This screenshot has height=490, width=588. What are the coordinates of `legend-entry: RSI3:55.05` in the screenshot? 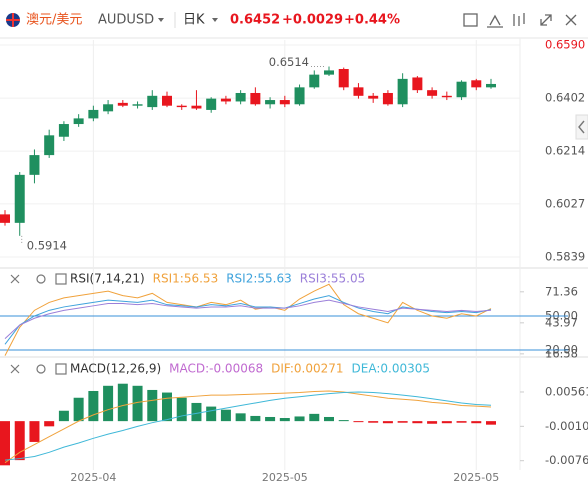 It's located at (333, 279).